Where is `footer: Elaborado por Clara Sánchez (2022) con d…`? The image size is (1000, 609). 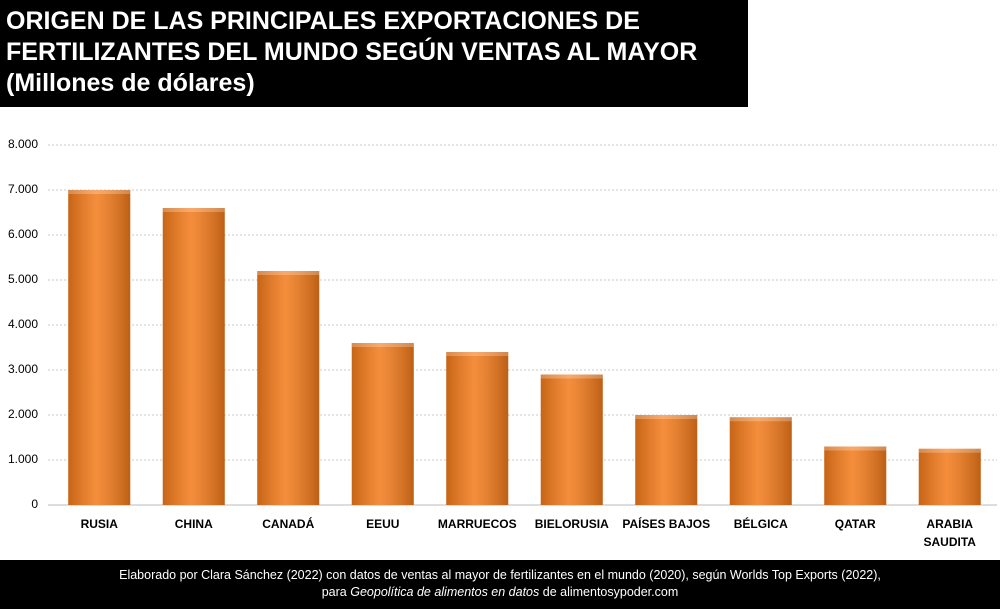
footer: Elaborado por Clara Sánchez (2022) con d… is located at coordinates (500, 584).